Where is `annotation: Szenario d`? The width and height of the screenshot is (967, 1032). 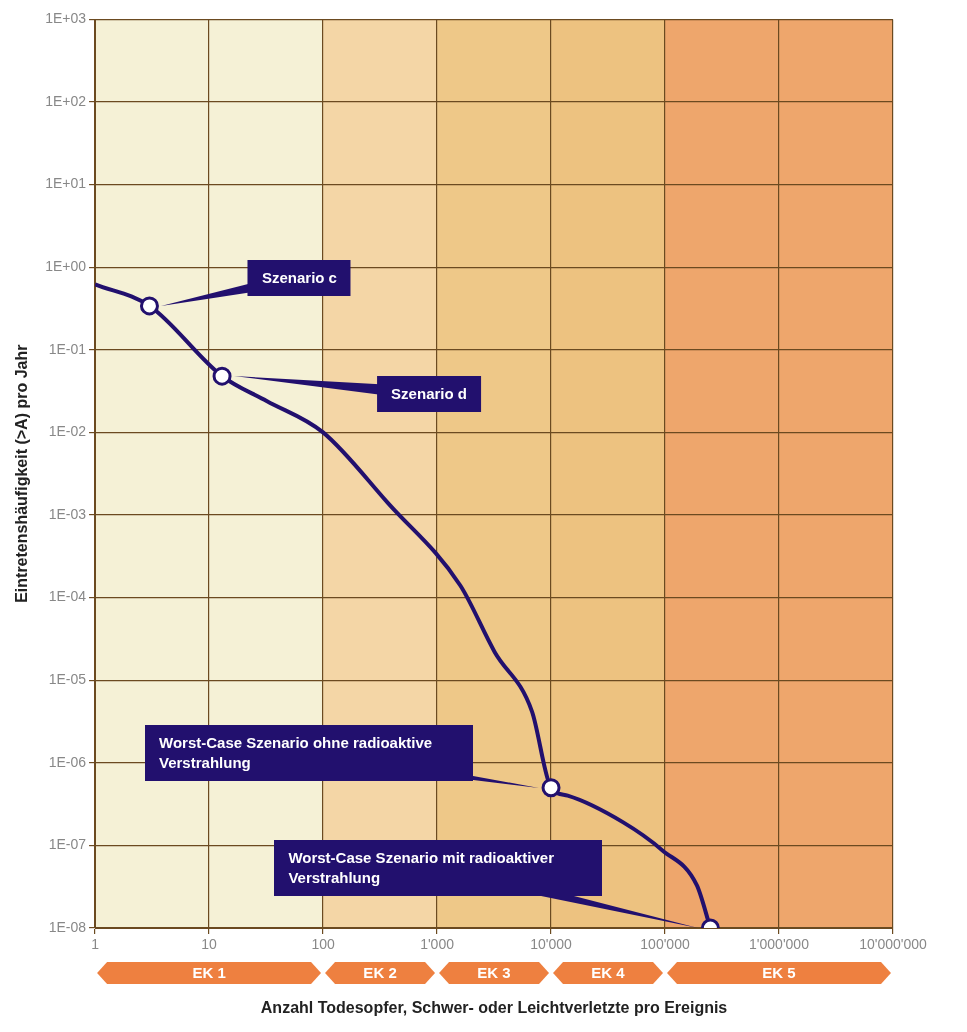
annotation: Szenario d is located at coordinates (429, 394).